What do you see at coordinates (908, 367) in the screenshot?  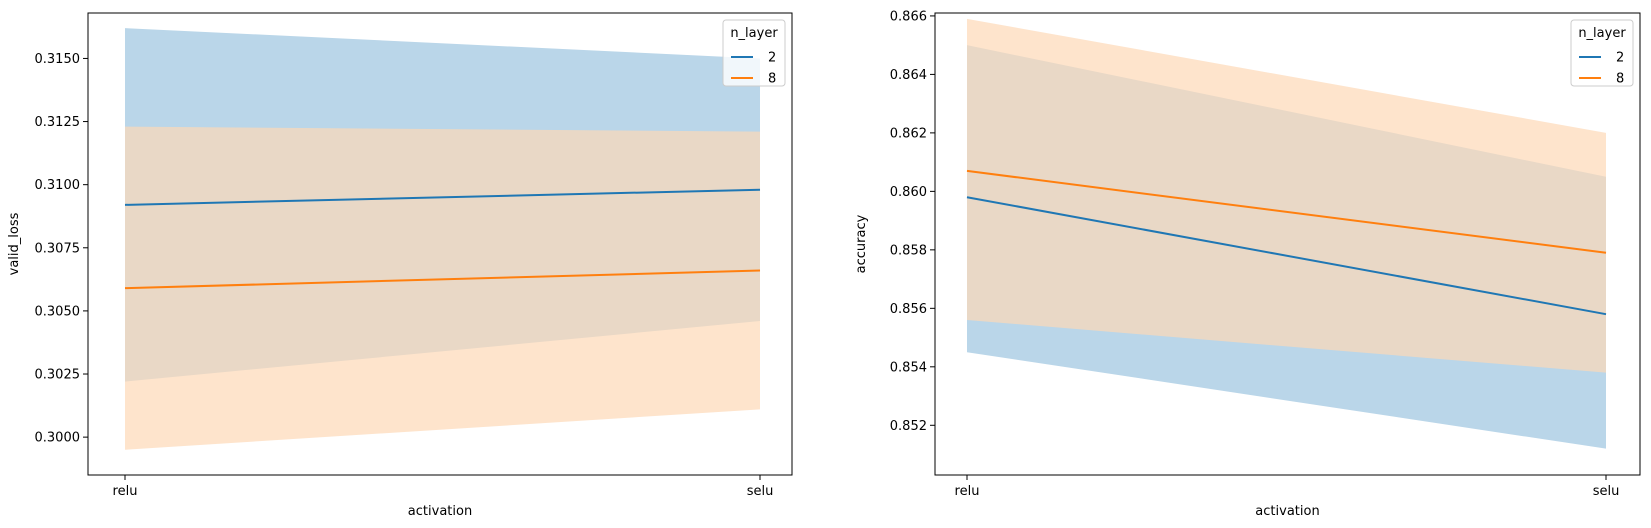 I see `y-tick-label: 0.854` at bounding box center [908, 367].